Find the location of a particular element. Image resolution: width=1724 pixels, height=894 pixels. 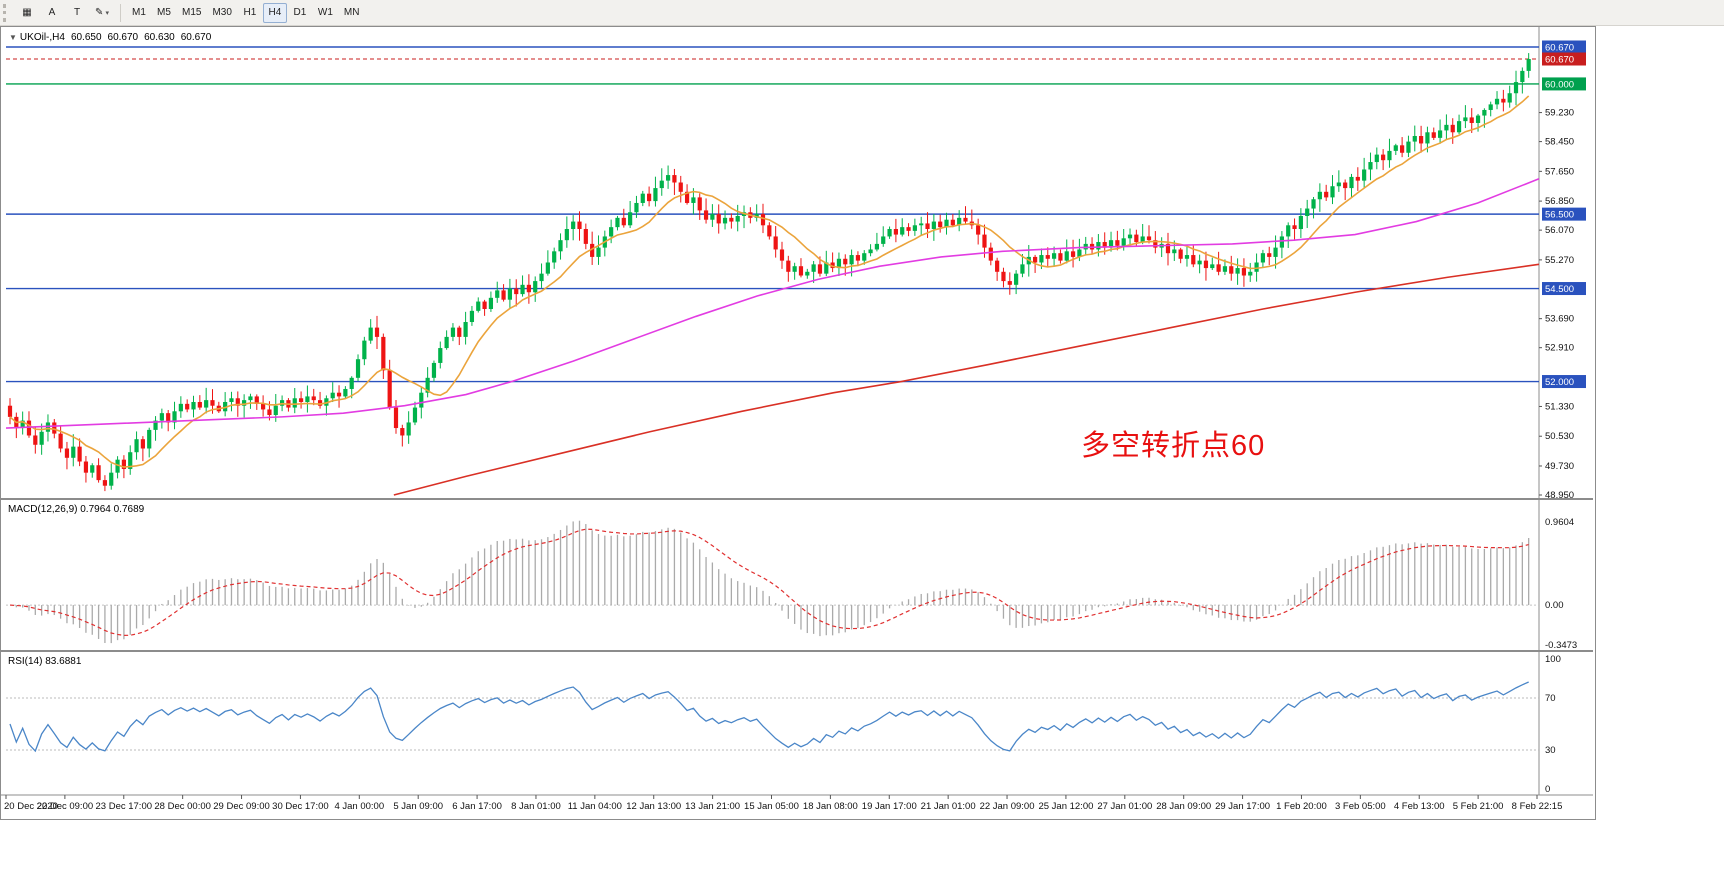

timeframe-button-m1: M1 is located at coordinates (139, 13).